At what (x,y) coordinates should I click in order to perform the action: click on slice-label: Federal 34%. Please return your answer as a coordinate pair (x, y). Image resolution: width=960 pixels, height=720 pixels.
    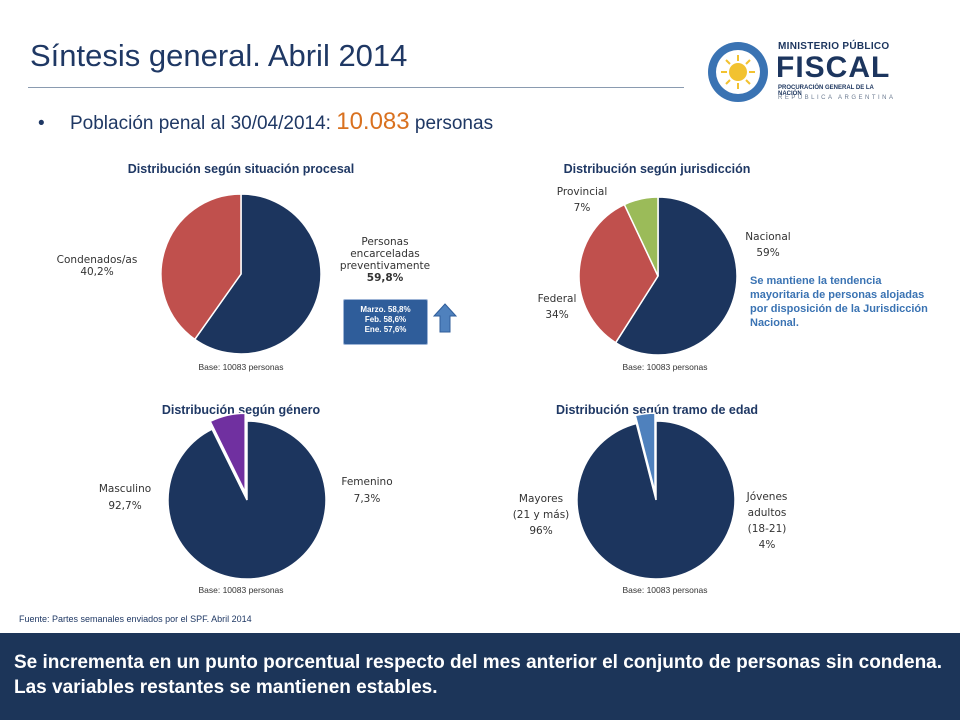
    Looking at the image, I should click on (557, 307).